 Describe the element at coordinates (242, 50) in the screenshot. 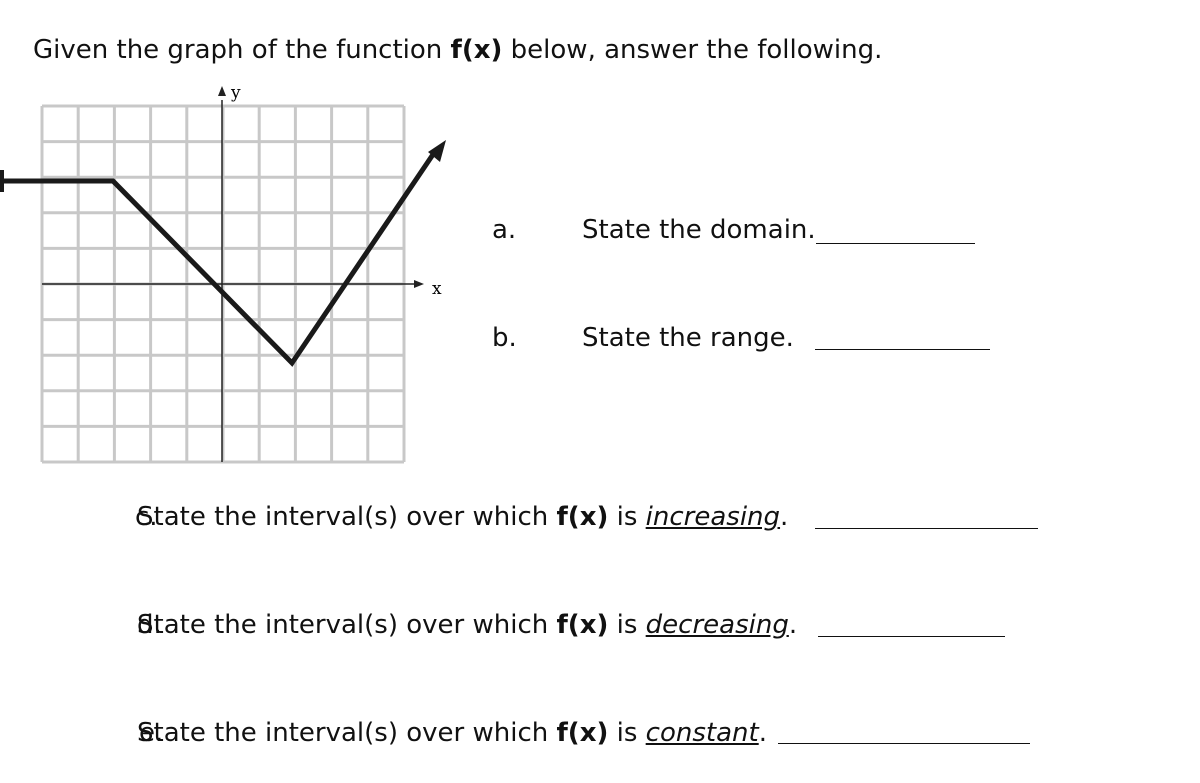

I see `header-text: Given the graph of the function` at that location.